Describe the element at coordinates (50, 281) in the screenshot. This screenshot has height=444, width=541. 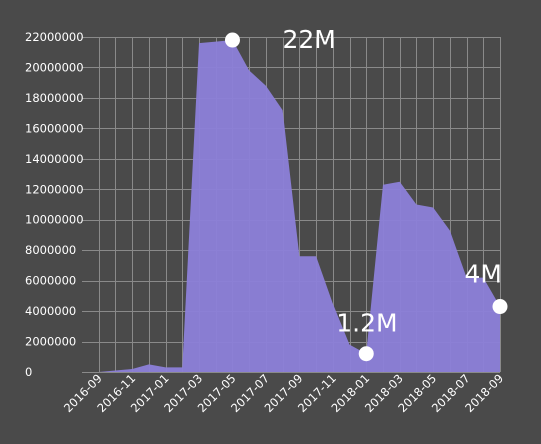
I see `y-tick-label: 6000000` at that location.